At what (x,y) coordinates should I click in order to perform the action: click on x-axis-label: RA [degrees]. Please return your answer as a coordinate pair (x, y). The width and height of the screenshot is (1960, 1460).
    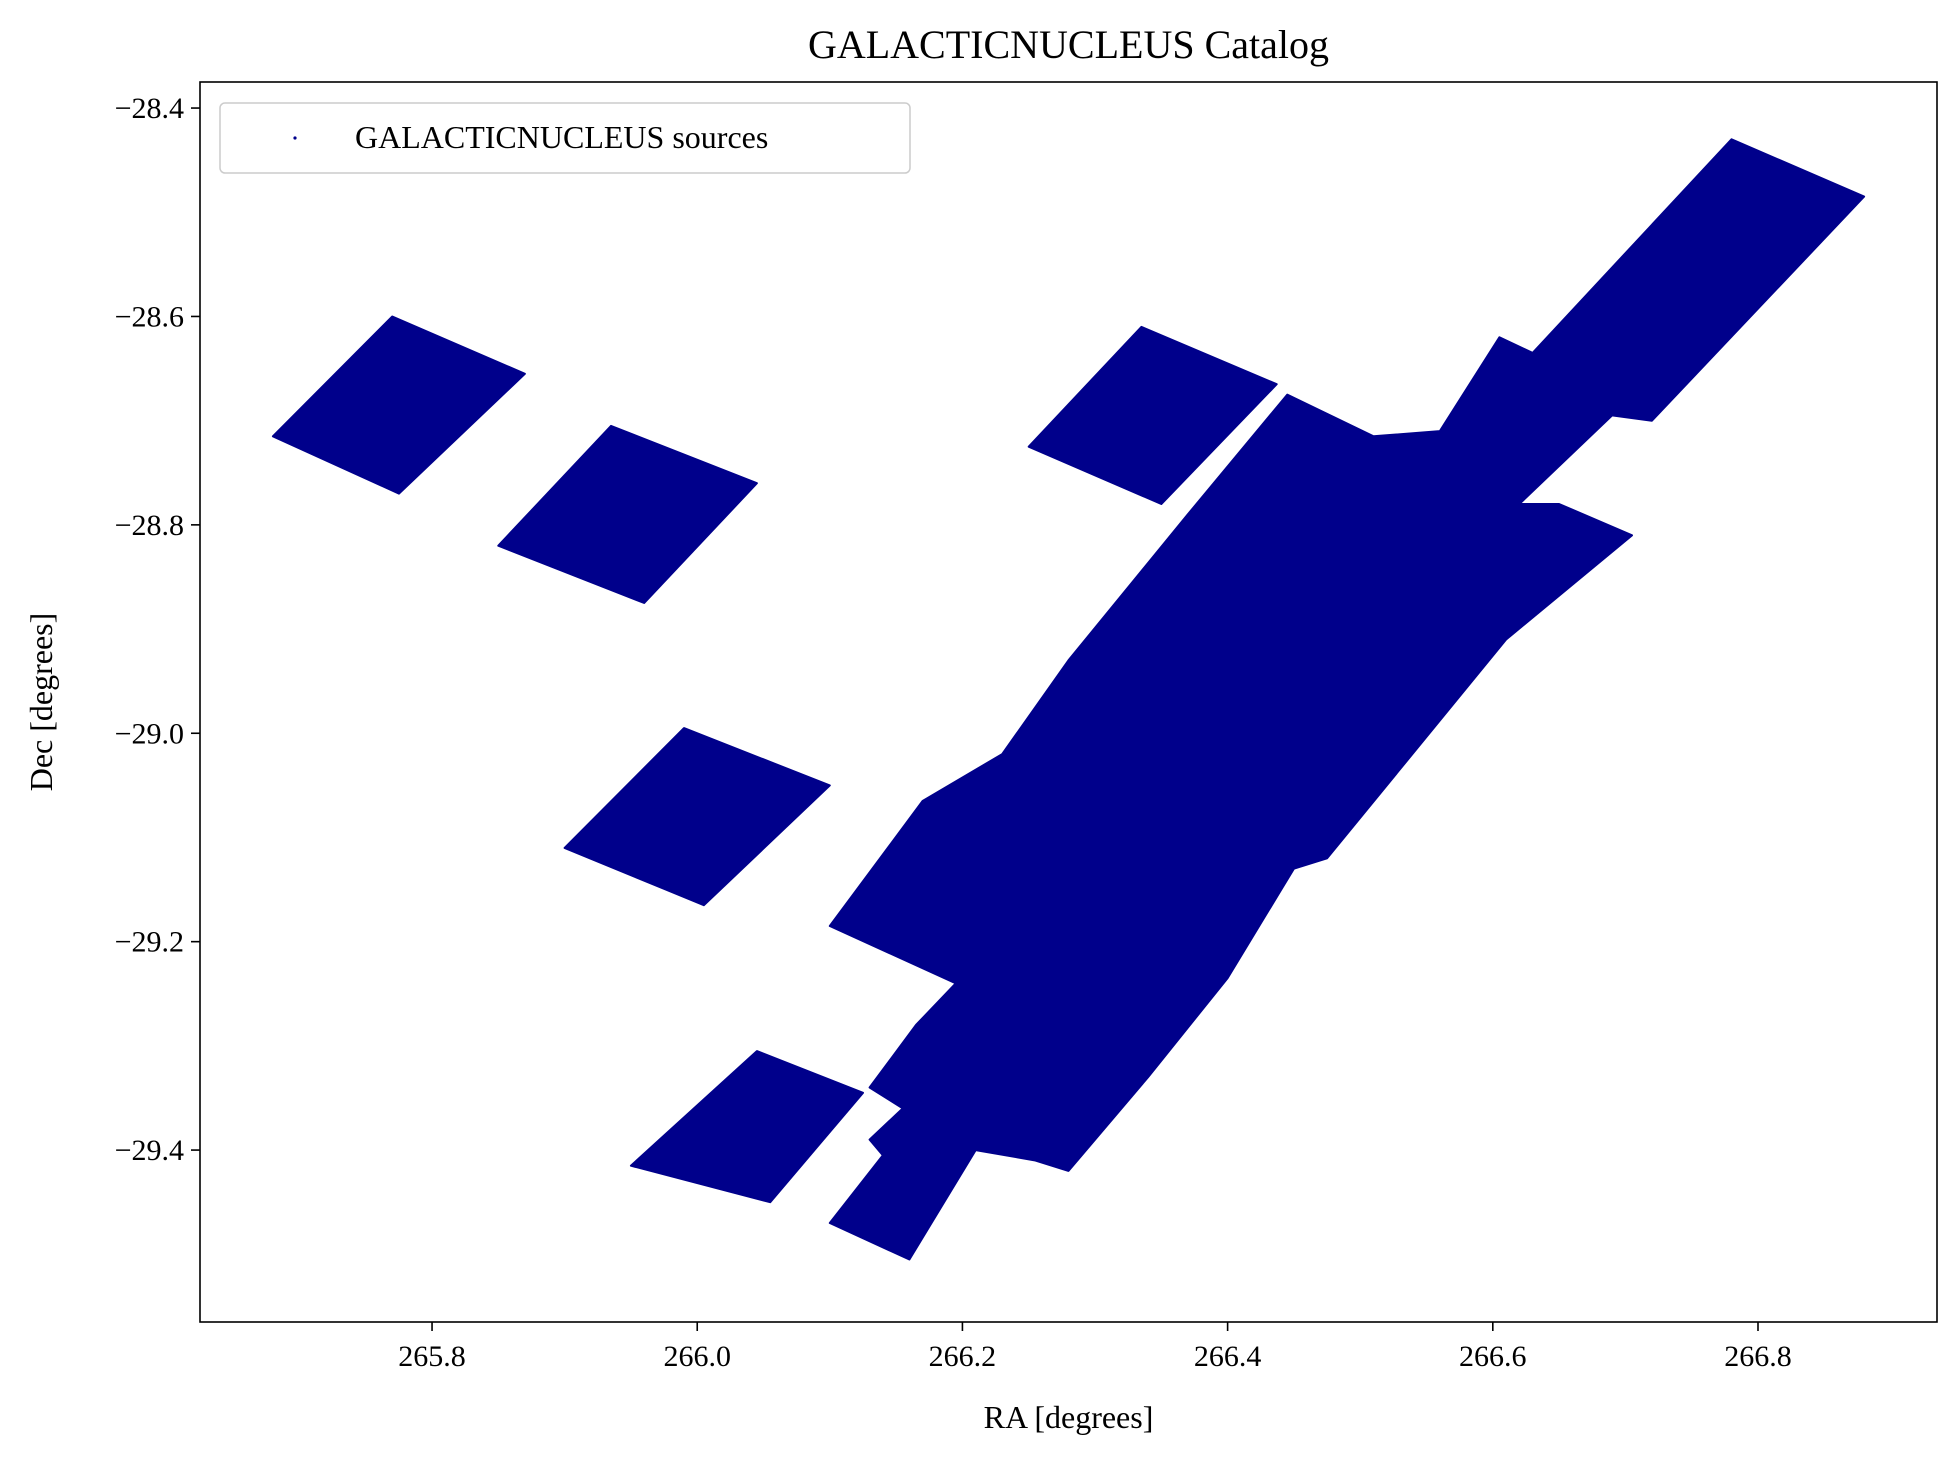
    Looking at the image, I should click on (1069, 1417).